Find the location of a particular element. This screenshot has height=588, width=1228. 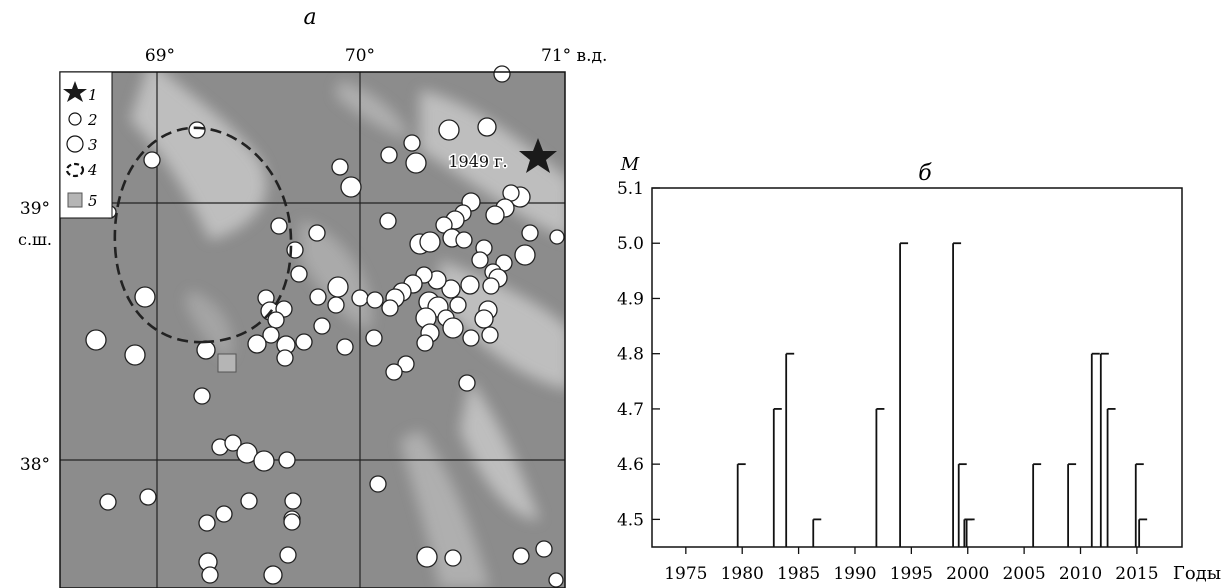

y-tick-label: 5.1 is located at coordinates (630, 189).